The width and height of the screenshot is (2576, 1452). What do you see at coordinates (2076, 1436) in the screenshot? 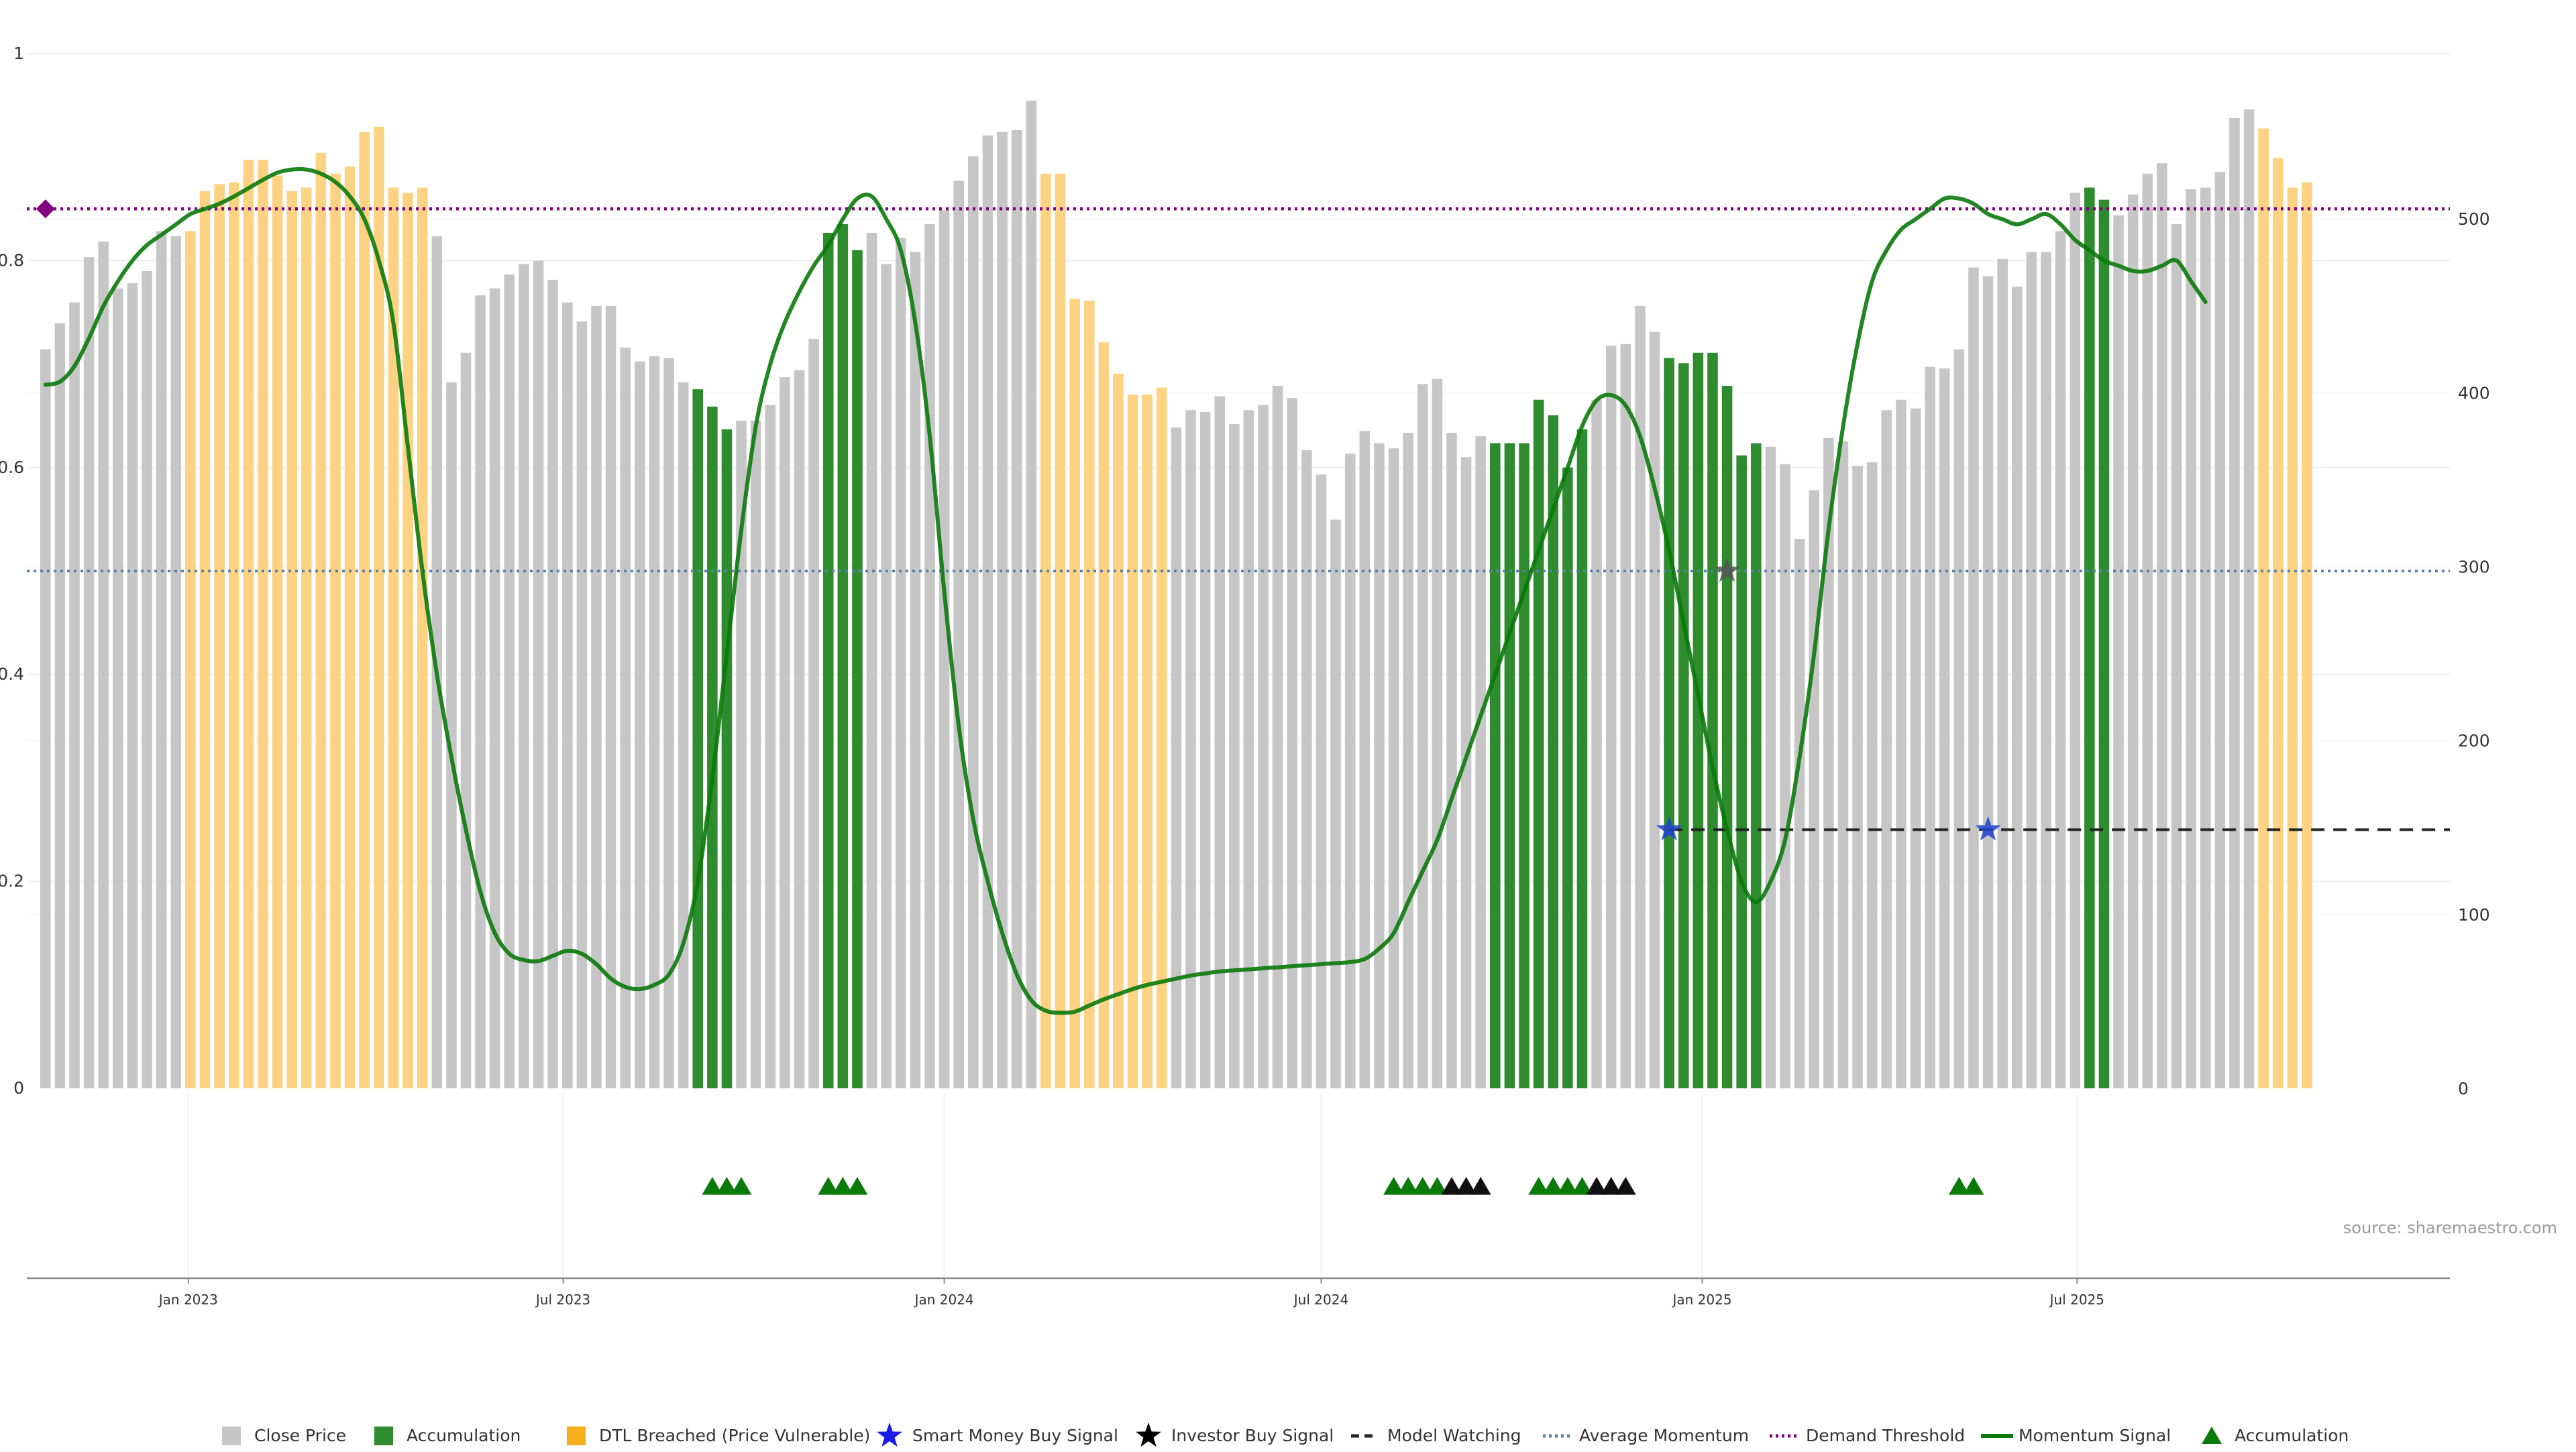
I see `legend-item: Momentum Signal` at bounding box center [2076, 1436].